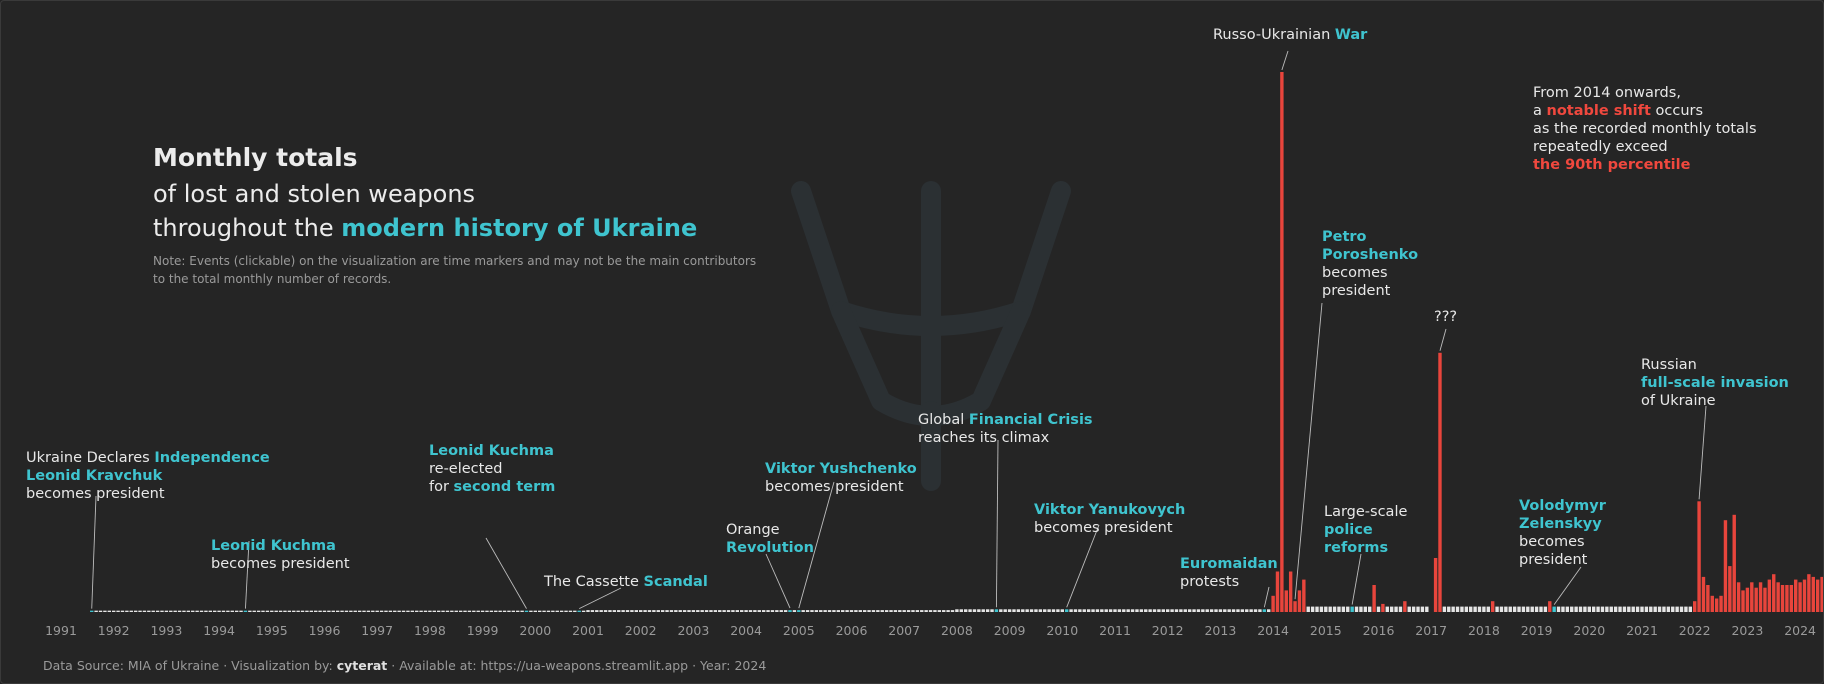  I want to click on x-tick-2015: 2015, so click(1326, 630).